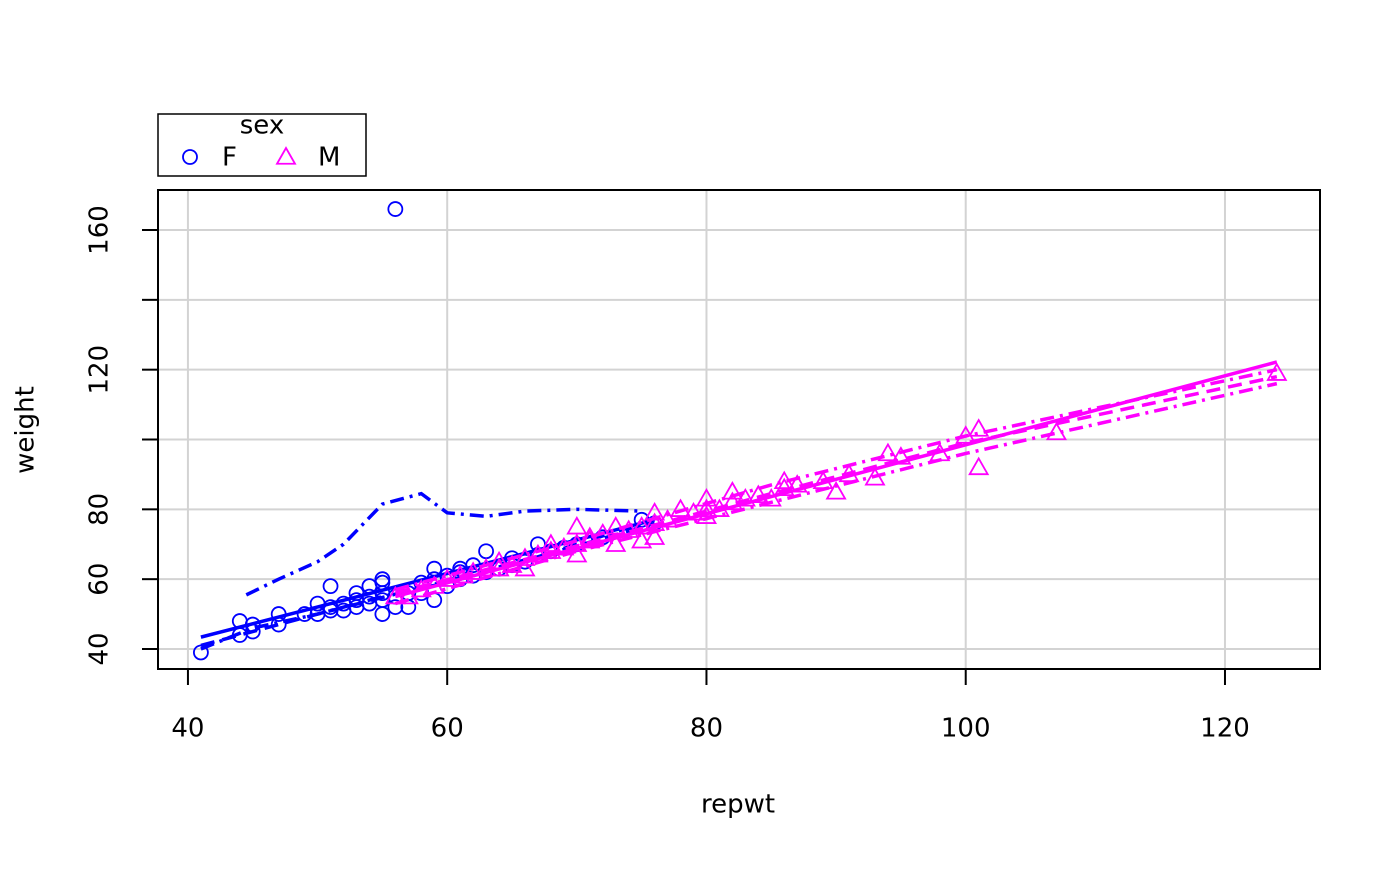 This screenshot has height=870, width=1400. Describe the element at coordinates (262, 145) in the screenshot. I see `legend-box` at that location.